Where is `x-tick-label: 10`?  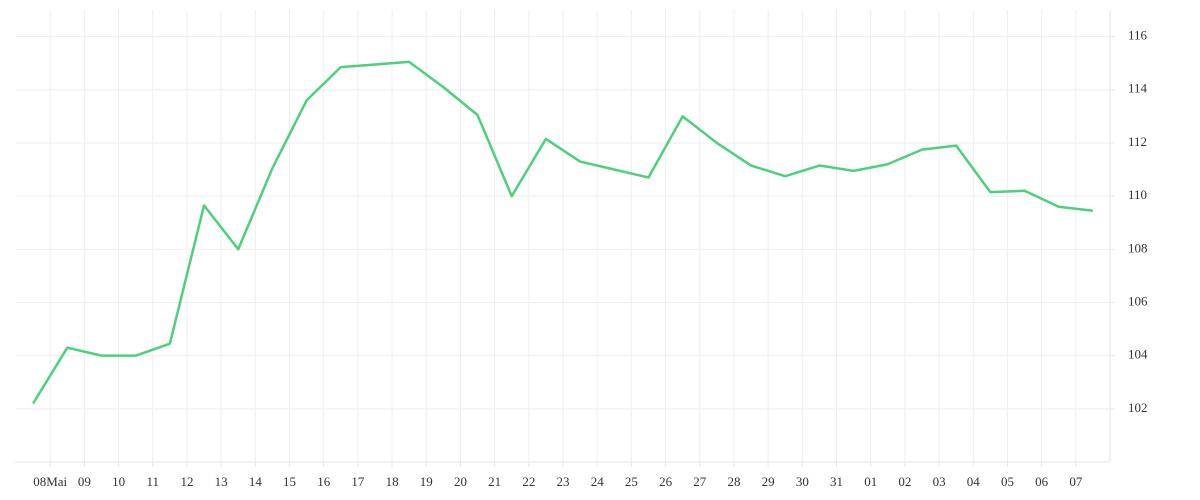
x-tick-label: 10 is located at coordinates (118, 481).